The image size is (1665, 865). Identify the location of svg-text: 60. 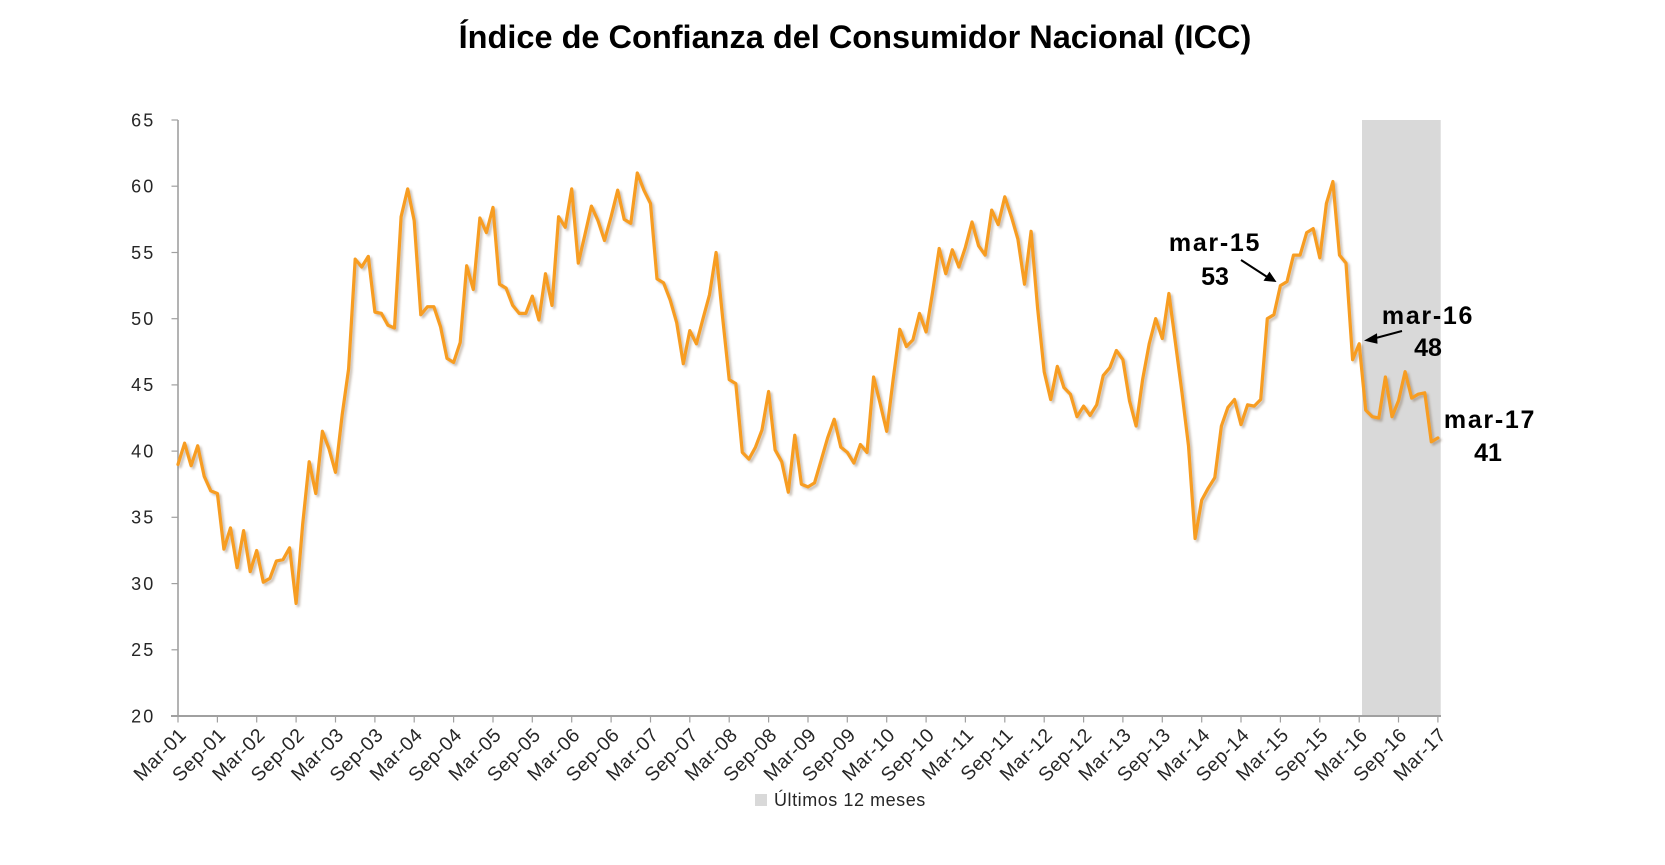
(143, 187).